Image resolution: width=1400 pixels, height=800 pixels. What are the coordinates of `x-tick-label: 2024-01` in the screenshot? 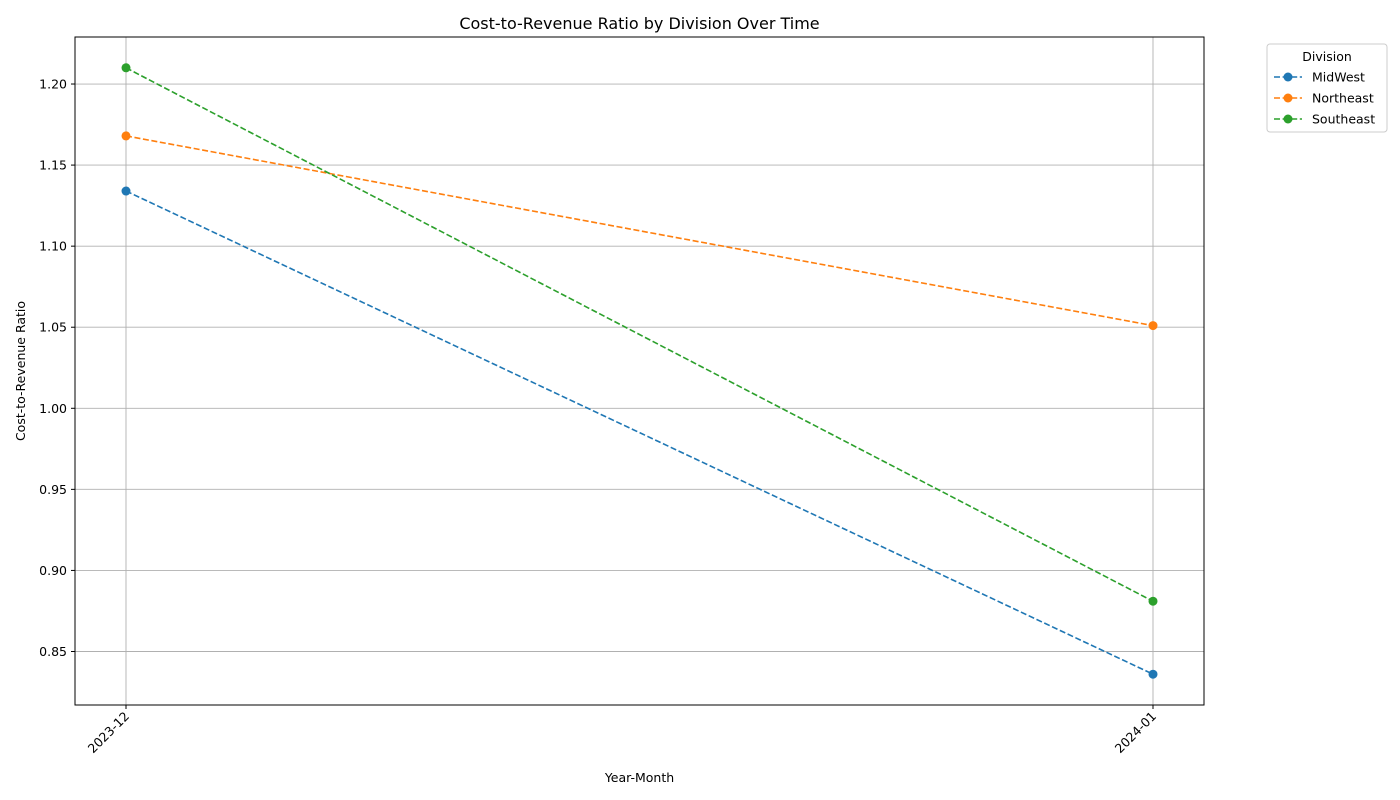 It's located at (1136, 733).